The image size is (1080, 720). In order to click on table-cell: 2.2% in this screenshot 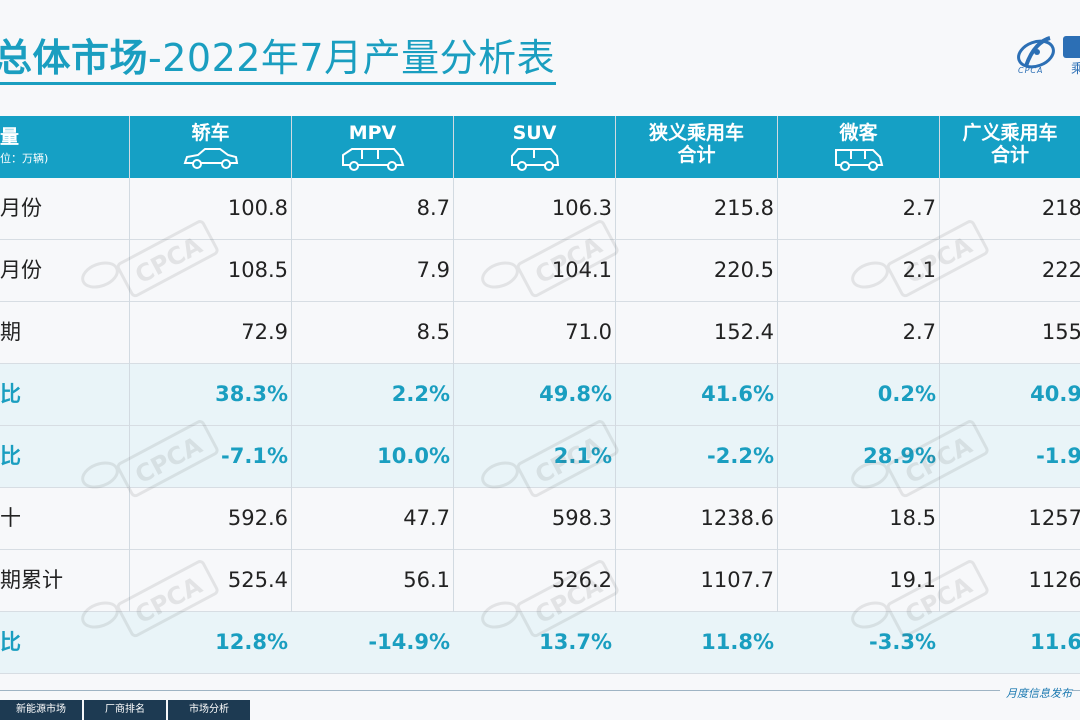, I will do `click(420, 394)`.